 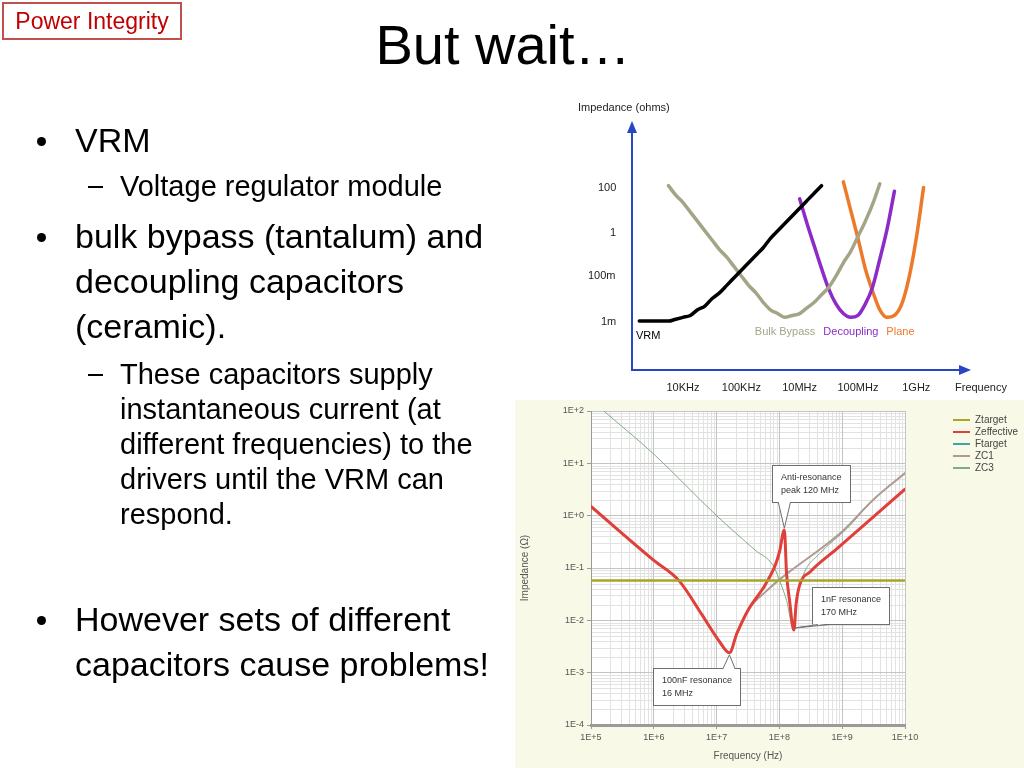 I want to click on text: 100m, so click(x=602, y=275).